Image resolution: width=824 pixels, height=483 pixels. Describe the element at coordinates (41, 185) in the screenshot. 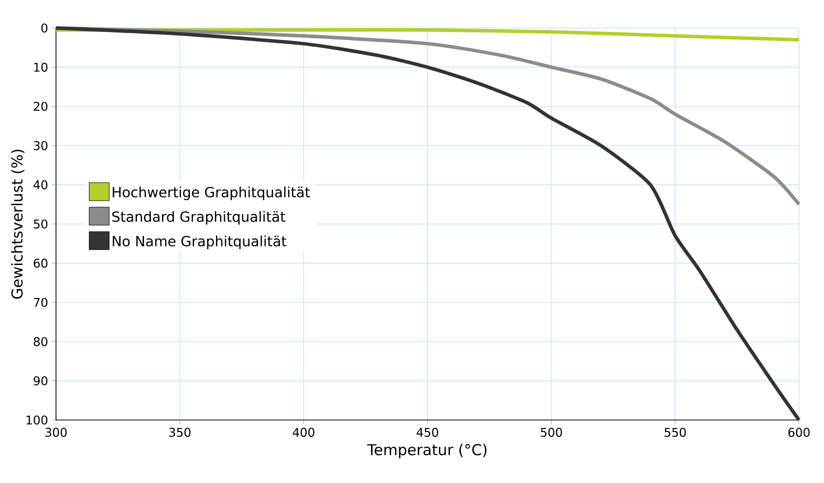

I see `y-tick-label: 40` at that location.